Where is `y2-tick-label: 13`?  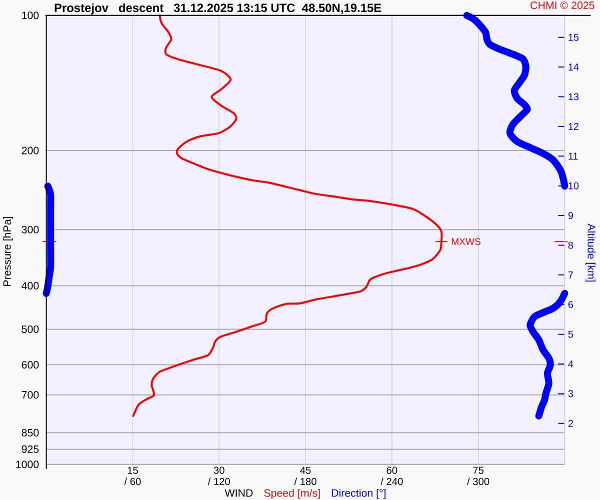
y2-tick-label: 13 is located at coordinates (573, 96).